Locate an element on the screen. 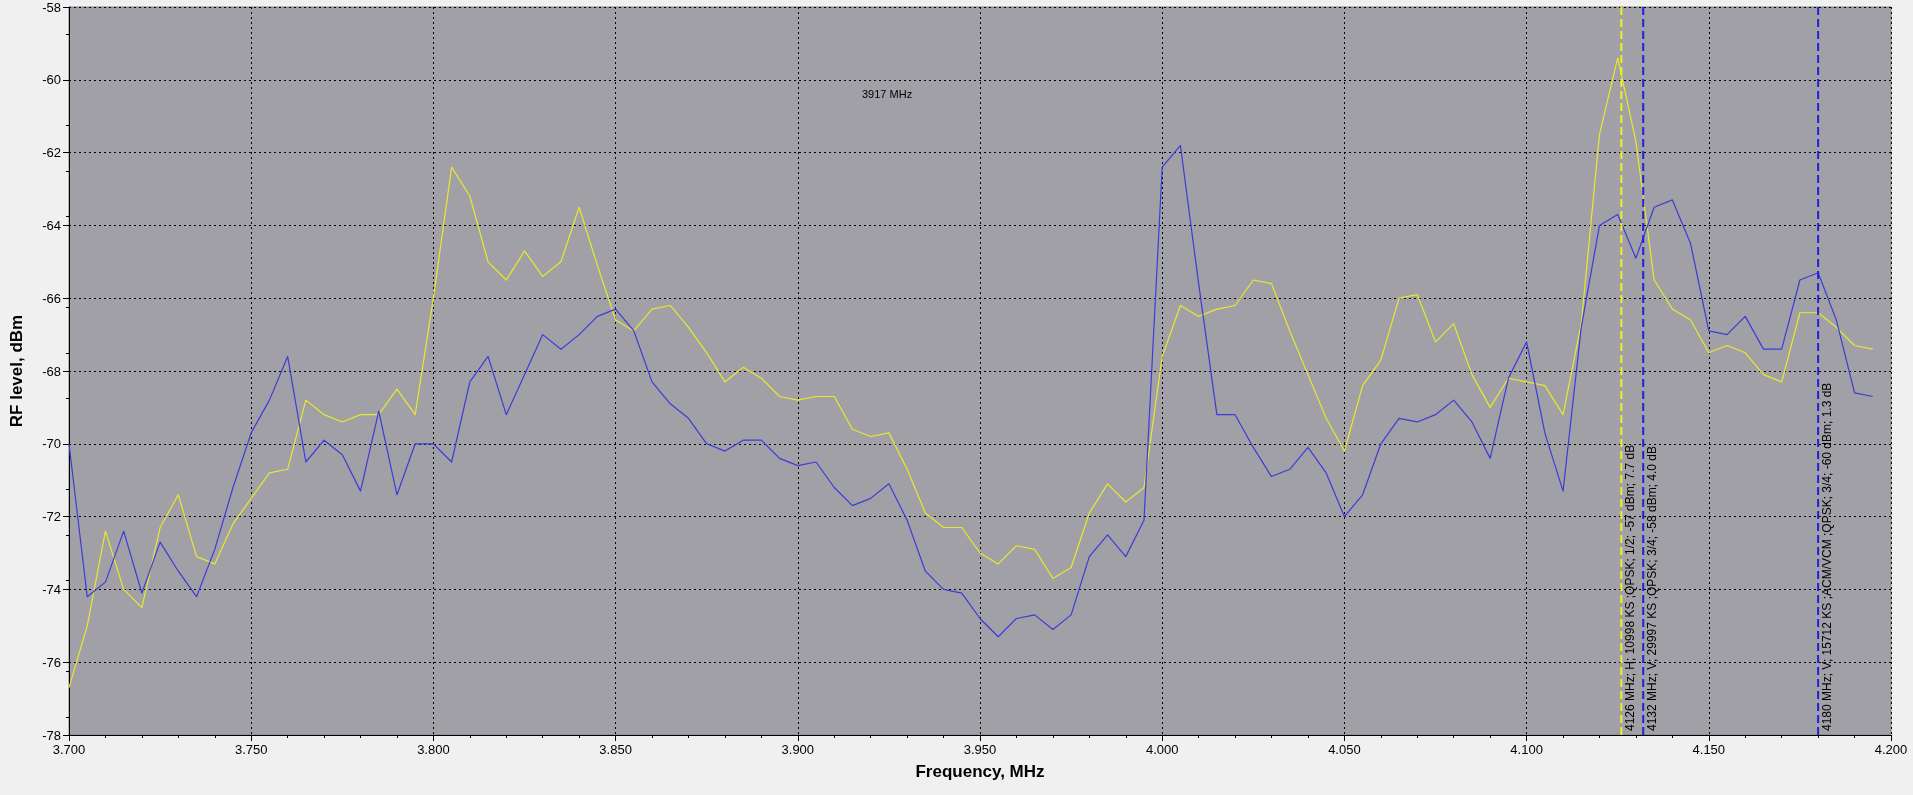  y-tick-label: -64 is located at coordinates (51, 225).